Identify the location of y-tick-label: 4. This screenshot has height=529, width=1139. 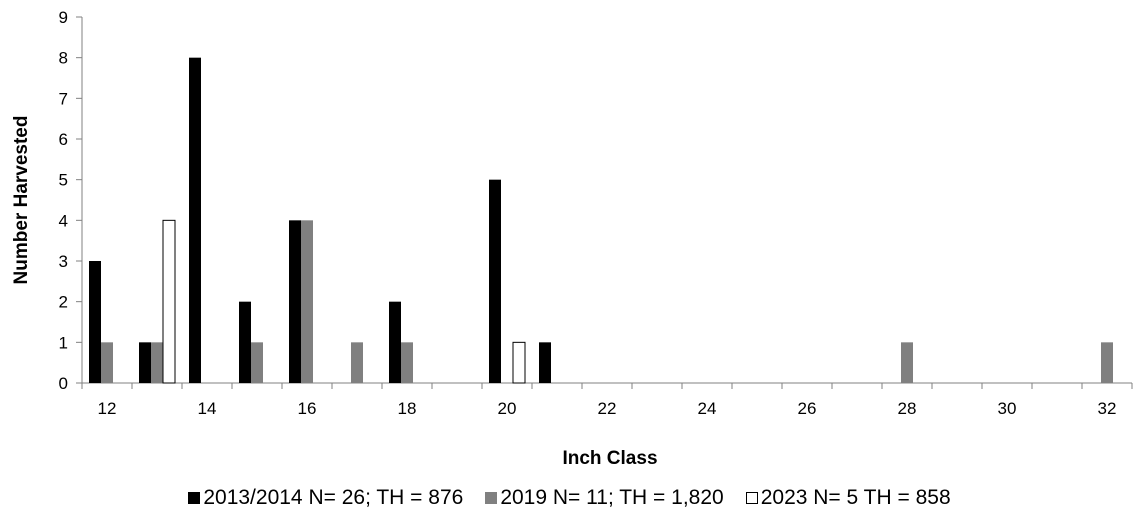
(63, 220).